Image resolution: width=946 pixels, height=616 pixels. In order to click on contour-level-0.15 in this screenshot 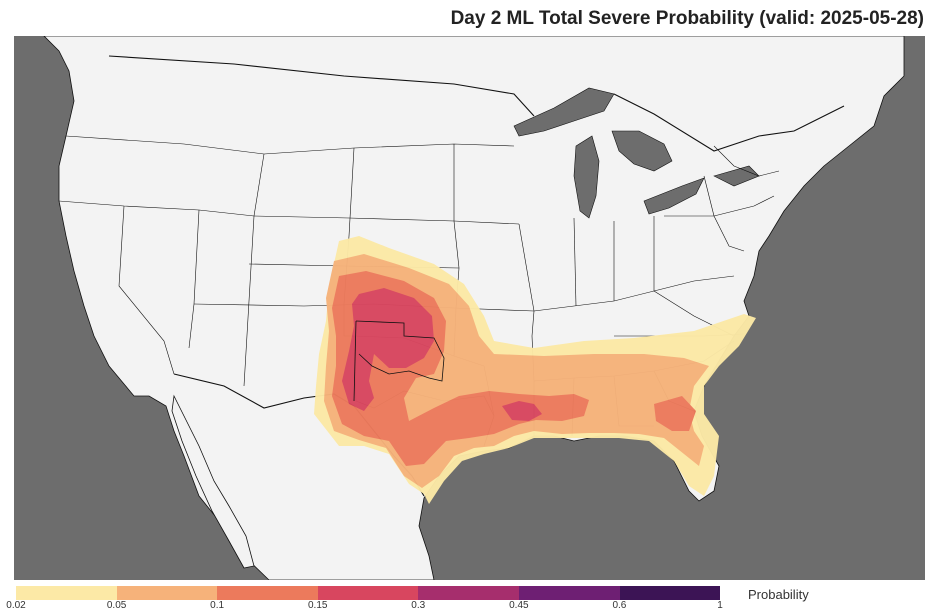, I will do `click(388, 349)`.